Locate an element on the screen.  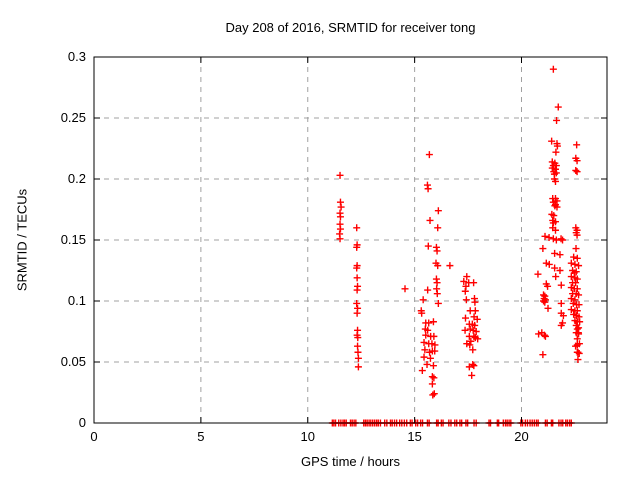
x-tick-label: 10 is located at coordinates (307, 436).